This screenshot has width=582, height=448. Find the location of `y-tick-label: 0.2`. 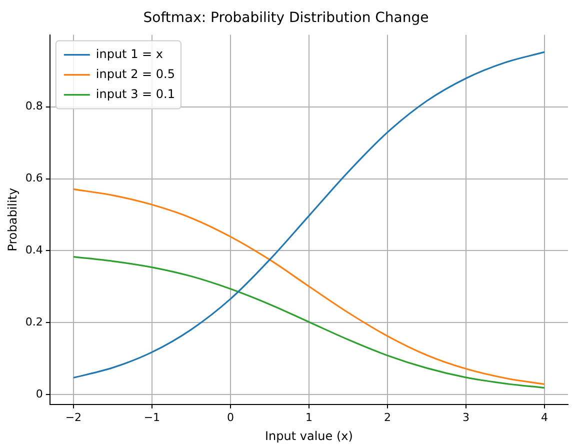

y-tick-label: 0.2 is located at coordinates (34, 322).